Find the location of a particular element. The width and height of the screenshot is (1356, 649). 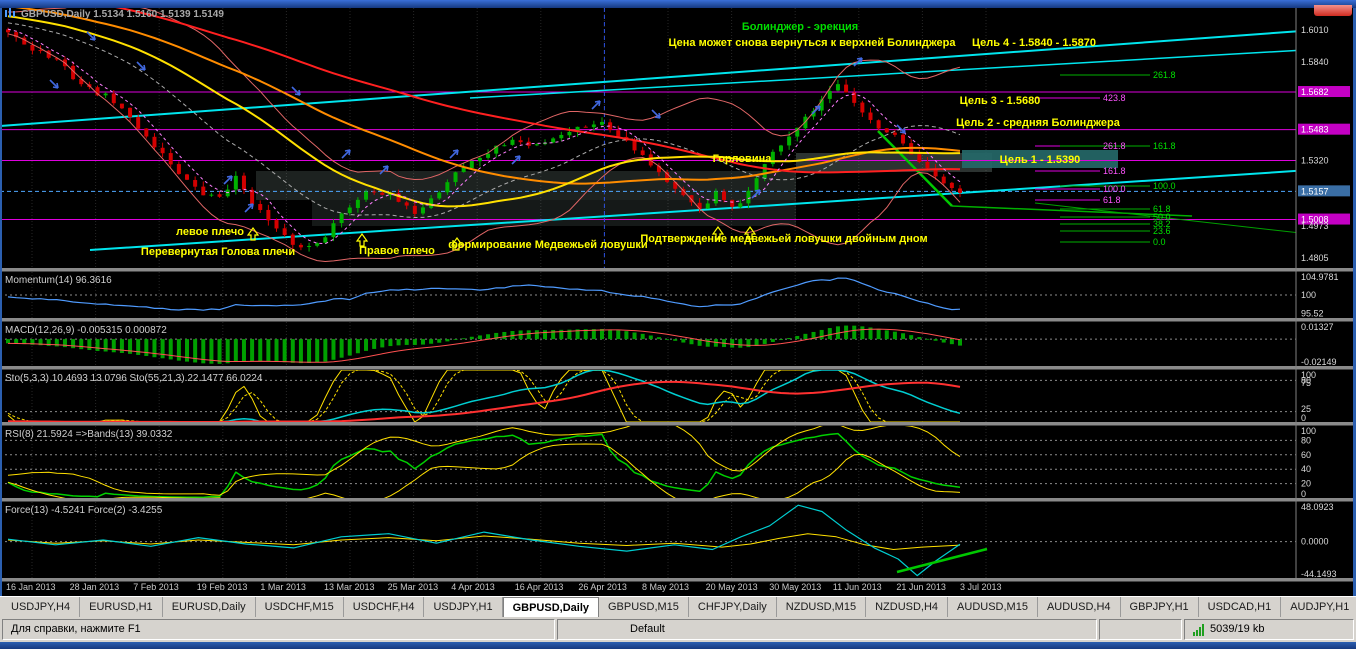

momentum-line is located at coordinates (484, 294).